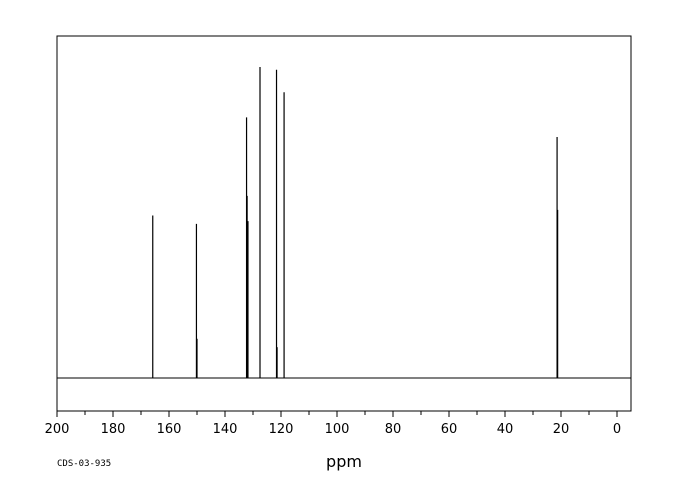 Image resolution: width=680 pixels, height=500 pixels. I want to click on x-tick-label: 140, so click(225, 429).